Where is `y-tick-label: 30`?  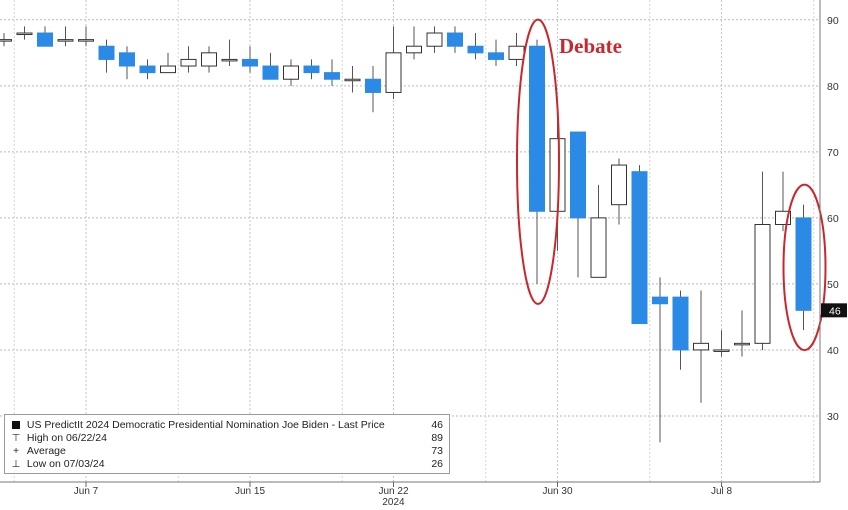
y-tick-label: 30 is located at coordinates (833, 417).